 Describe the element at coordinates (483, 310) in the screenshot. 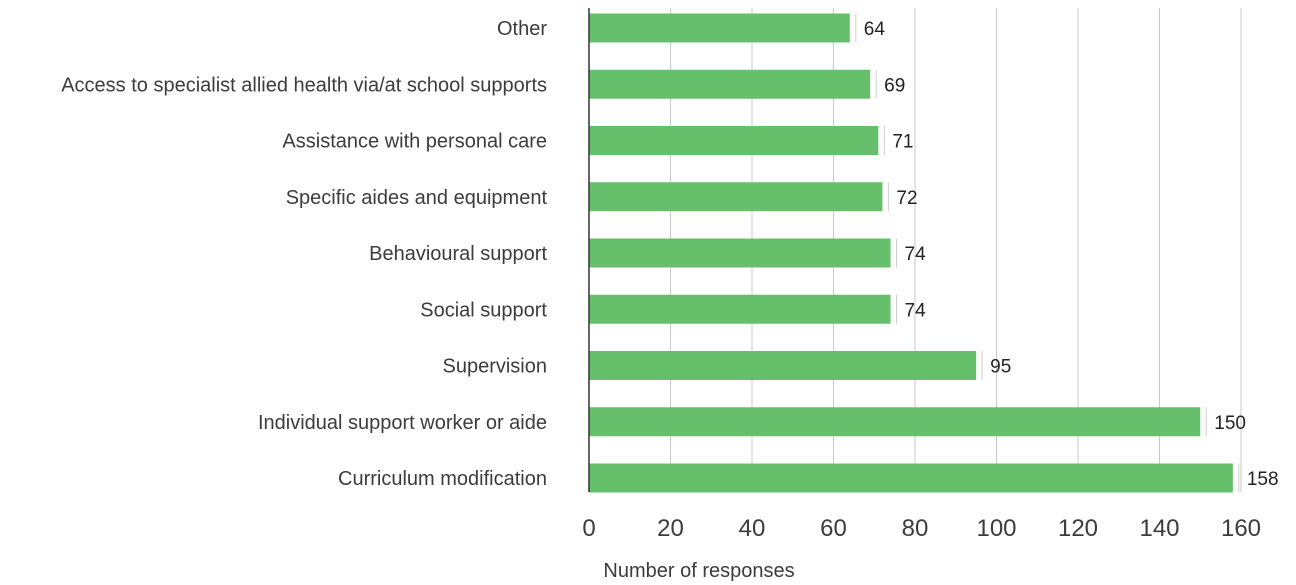

I see `category-label: Social support` at that location.